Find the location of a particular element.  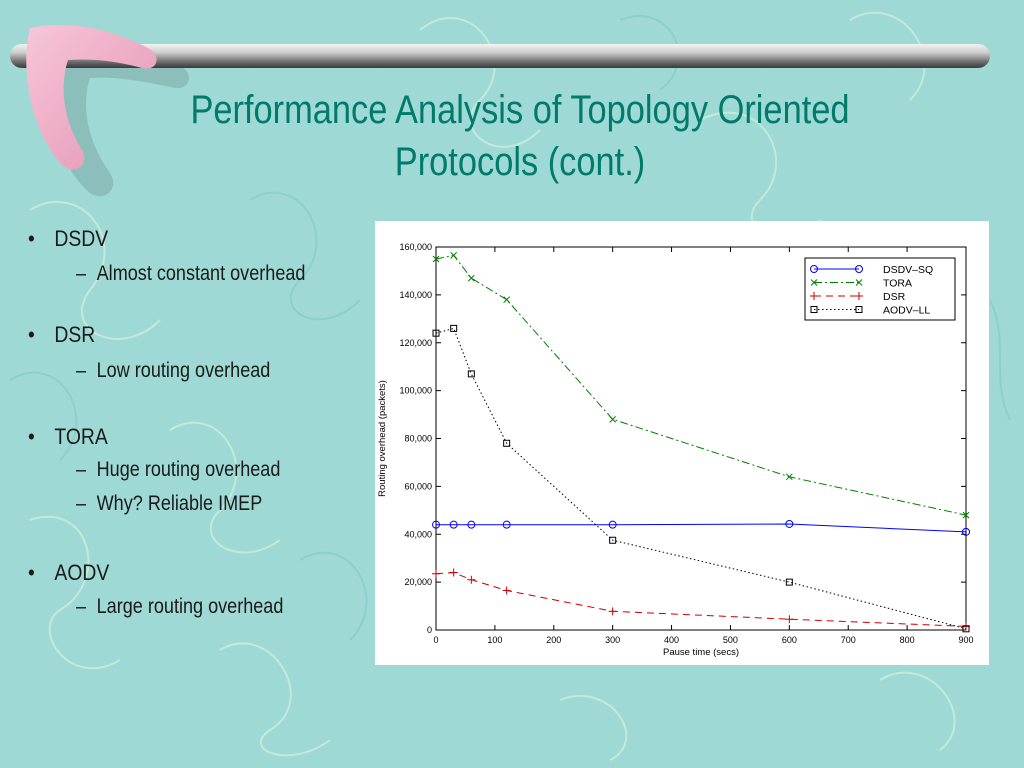

x-axis-label: Pause time (secs) is located at coordinates (701, 652).